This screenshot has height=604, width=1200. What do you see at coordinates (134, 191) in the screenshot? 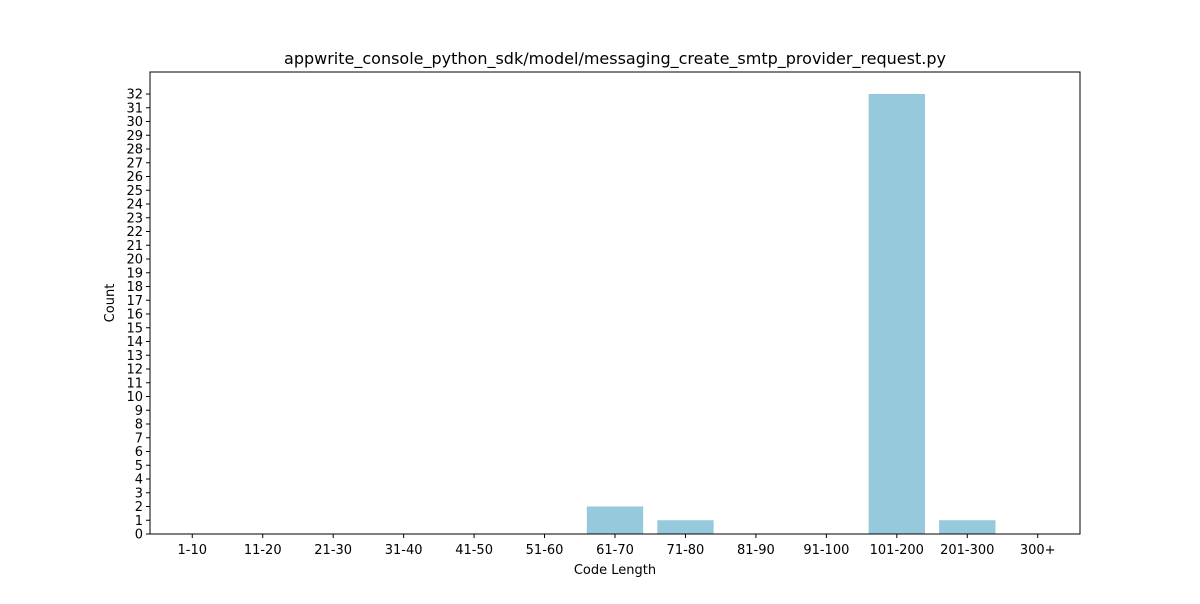
I see `y-tick-label: 25` at bounding box center [134, 191].